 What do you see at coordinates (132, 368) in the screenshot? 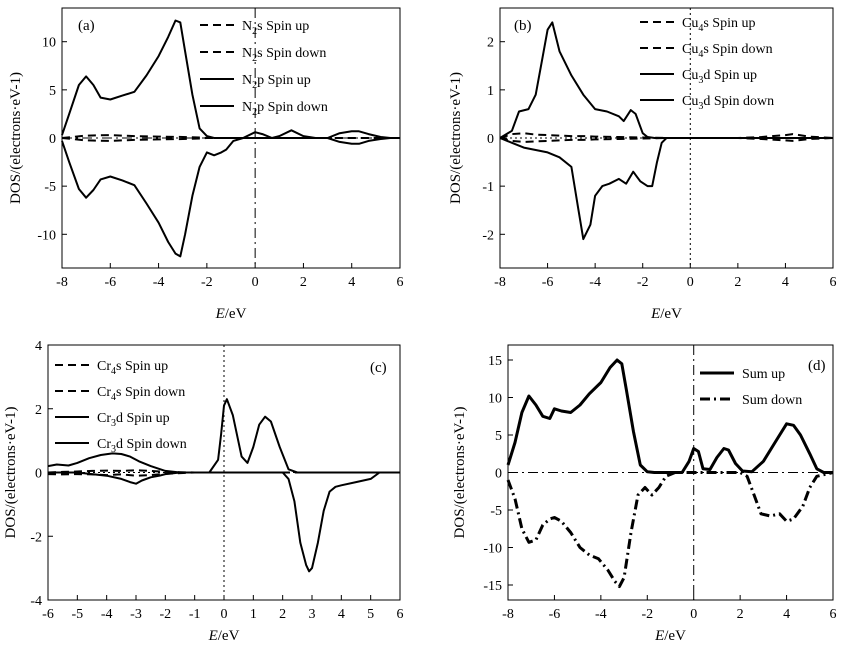
I see `legend-label: Cr4s Spin up` at bounding box center [132, 368].